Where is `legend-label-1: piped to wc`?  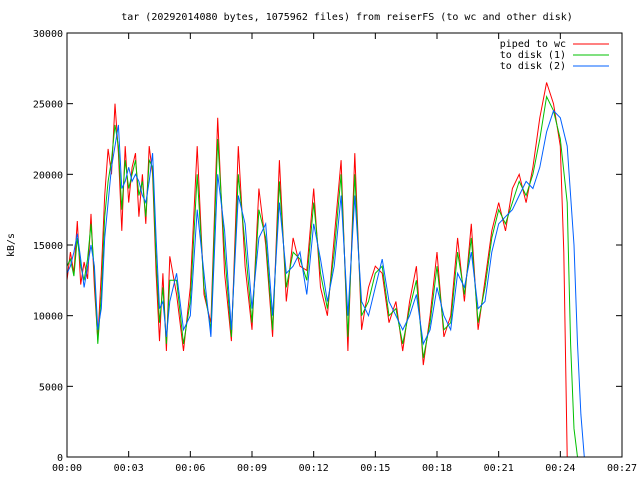 legend-label-1: piped to wc is located at coordinates (533, 44).